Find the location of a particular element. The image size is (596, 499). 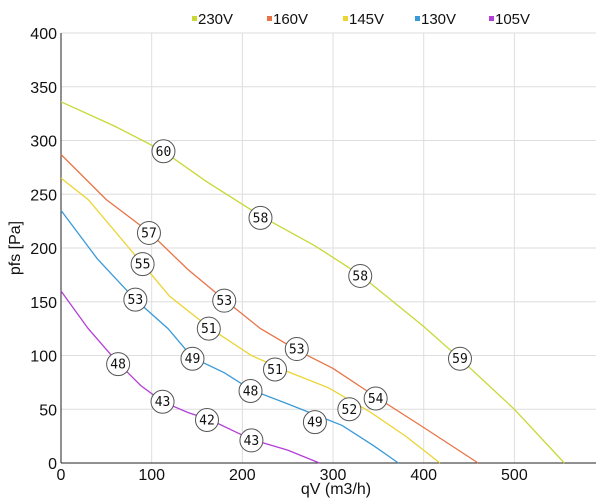

legend-swatch-230V is located at coordinates (194, 18).